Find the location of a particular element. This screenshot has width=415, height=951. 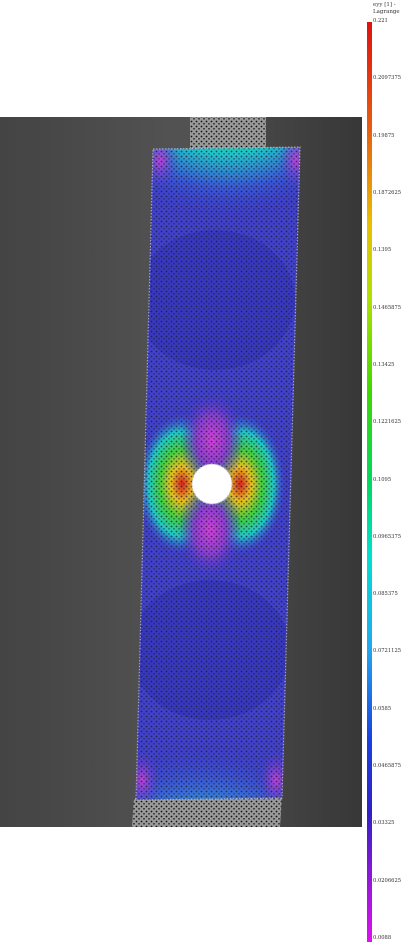

colorbar-tick-label: 0.2097375 is located at coordinates (387, 78).